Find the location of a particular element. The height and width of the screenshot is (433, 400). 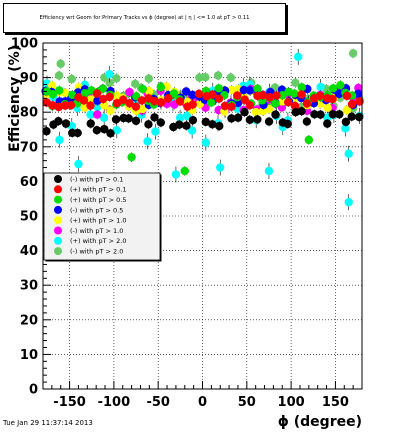

y-tick-label: 0 is located at coordinates (33, 390).